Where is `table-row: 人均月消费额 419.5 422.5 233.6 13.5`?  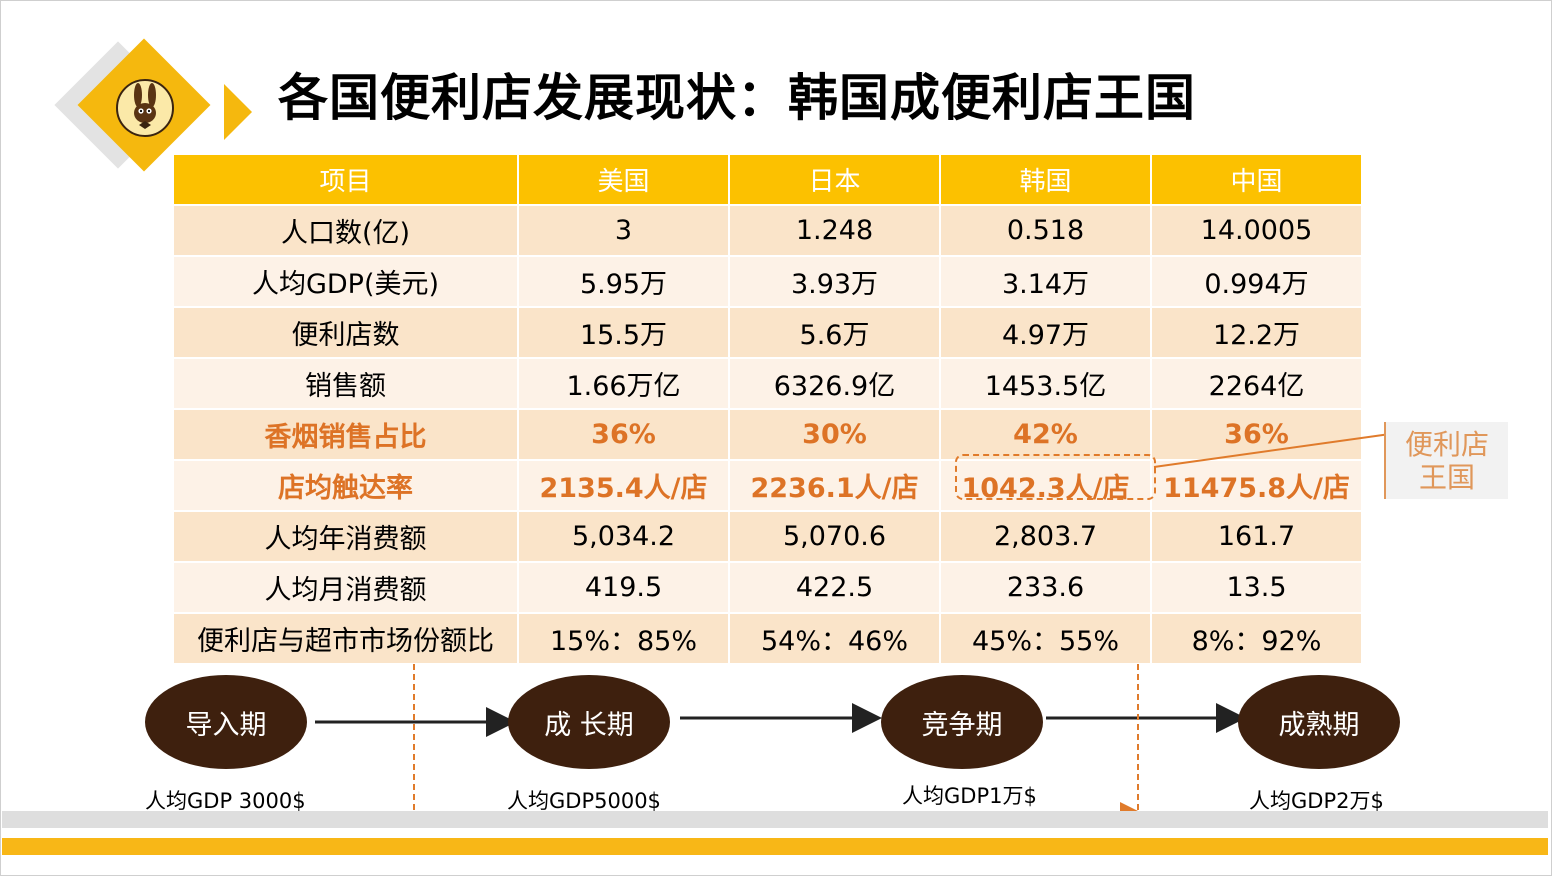 table-row: 人均月消费额 419.5 422.5 233.6 13.5 is located at coordinates (767, 587).